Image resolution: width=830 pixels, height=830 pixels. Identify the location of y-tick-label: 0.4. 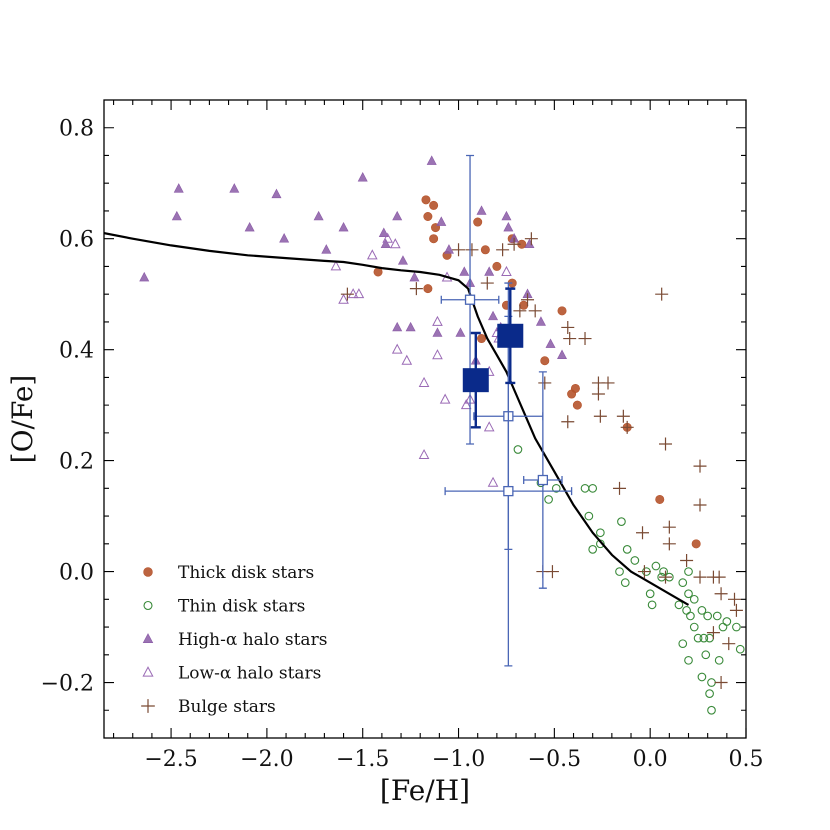
(76, 351).